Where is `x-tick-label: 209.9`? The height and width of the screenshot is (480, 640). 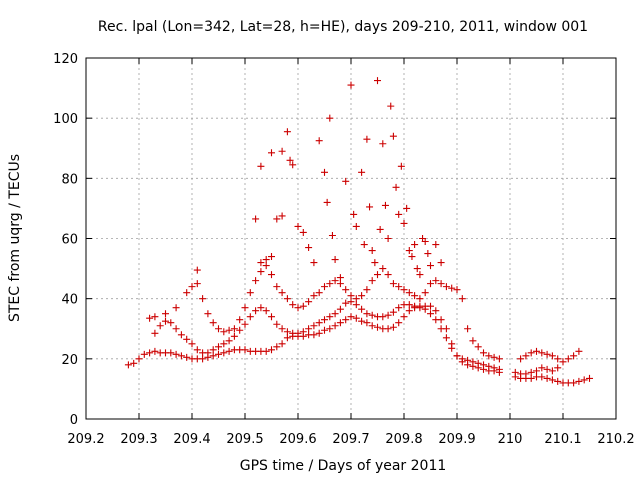 x-tick-label: 209.9 is located at coordinates (456, 439).